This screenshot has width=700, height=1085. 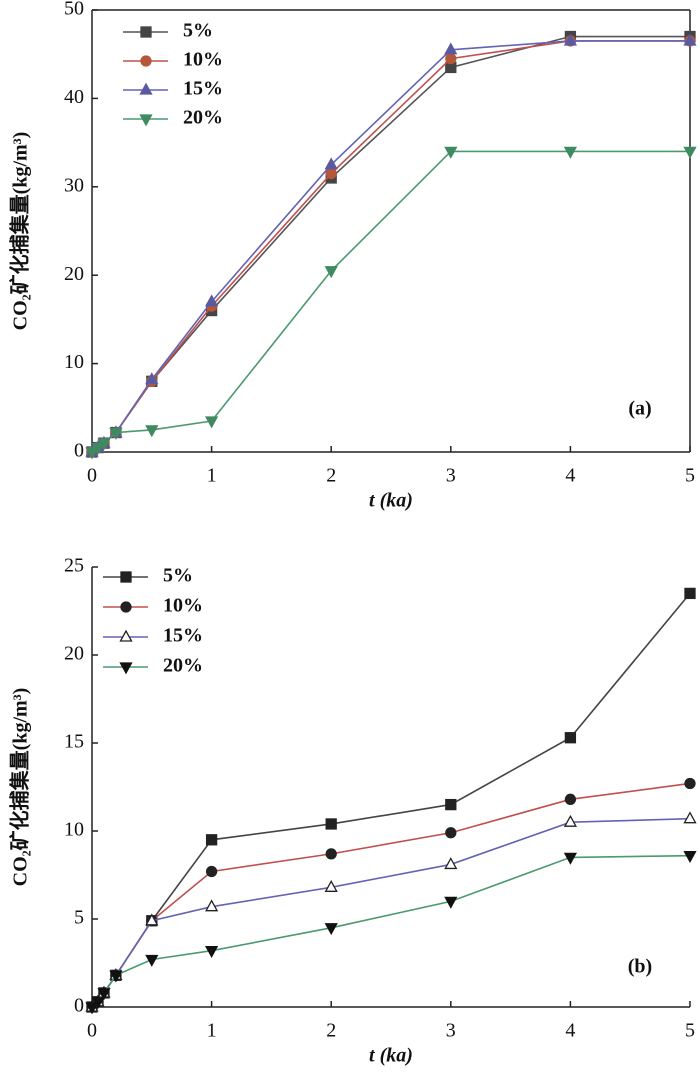 I want to click on y-tick-label: 5, so click(x=79, y=918).